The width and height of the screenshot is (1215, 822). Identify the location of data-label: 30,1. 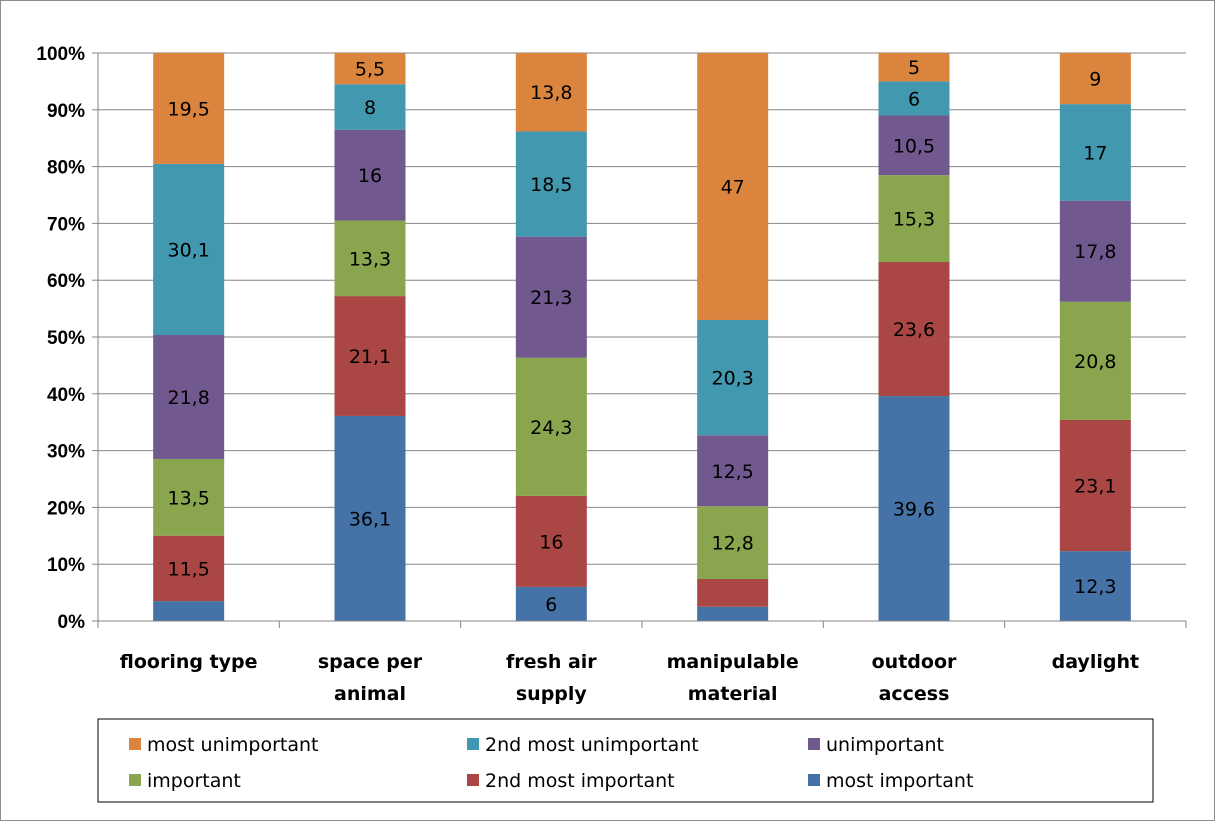
(189, 250).